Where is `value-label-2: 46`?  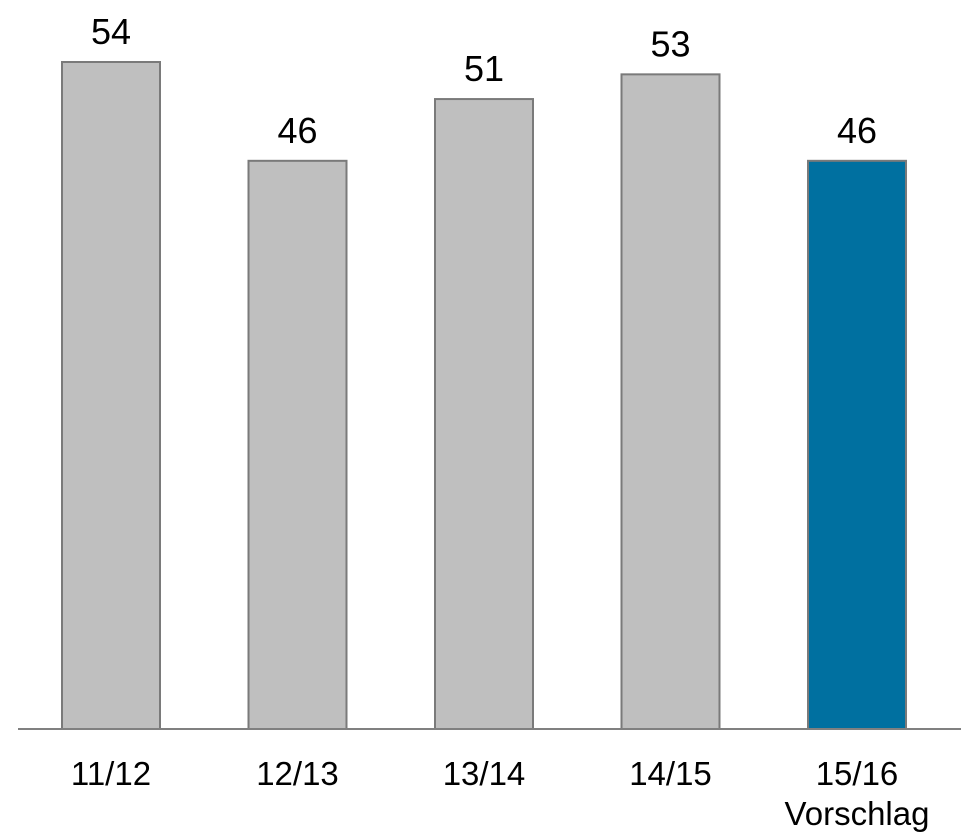
value-label-2: 46 is located at coordinates (297, 130).